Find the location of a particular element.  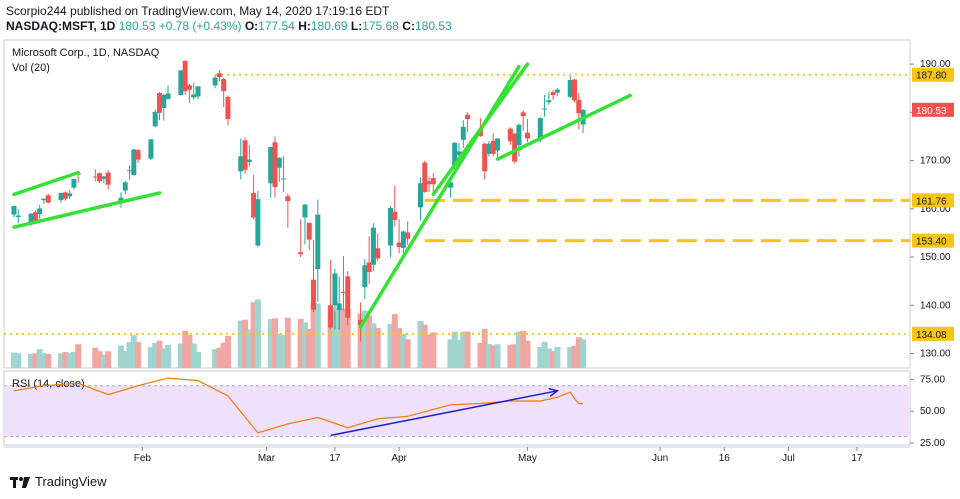

rsi-tick-label: 25.00 is located at coordinates (932, 443).